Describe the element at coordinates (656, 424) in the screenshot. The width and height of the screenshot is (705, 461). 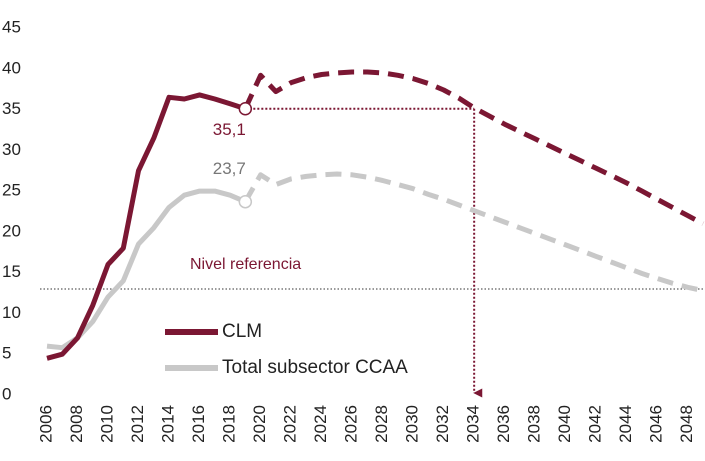
I see `x-tick-label: 2046` at that location.